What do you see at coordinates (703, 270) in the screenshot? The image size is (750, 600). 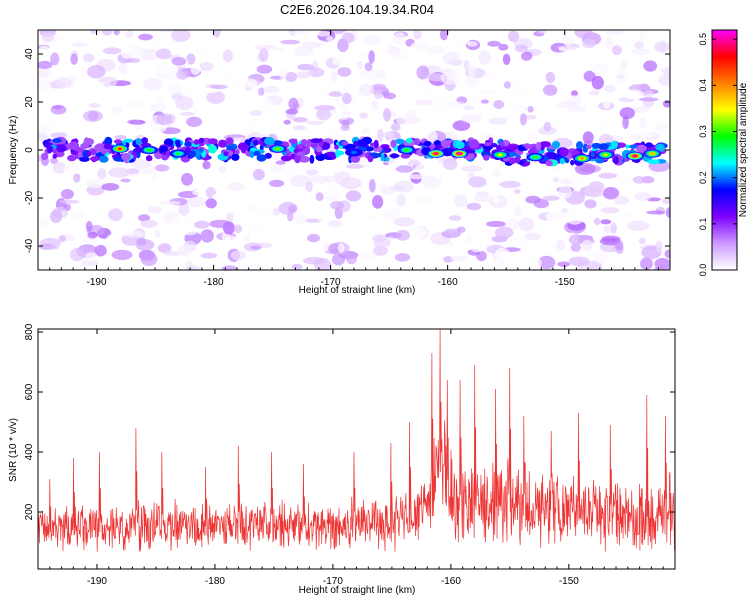 I see `colorbar-tick-label: 0.0` at bounding box center [703, 270].